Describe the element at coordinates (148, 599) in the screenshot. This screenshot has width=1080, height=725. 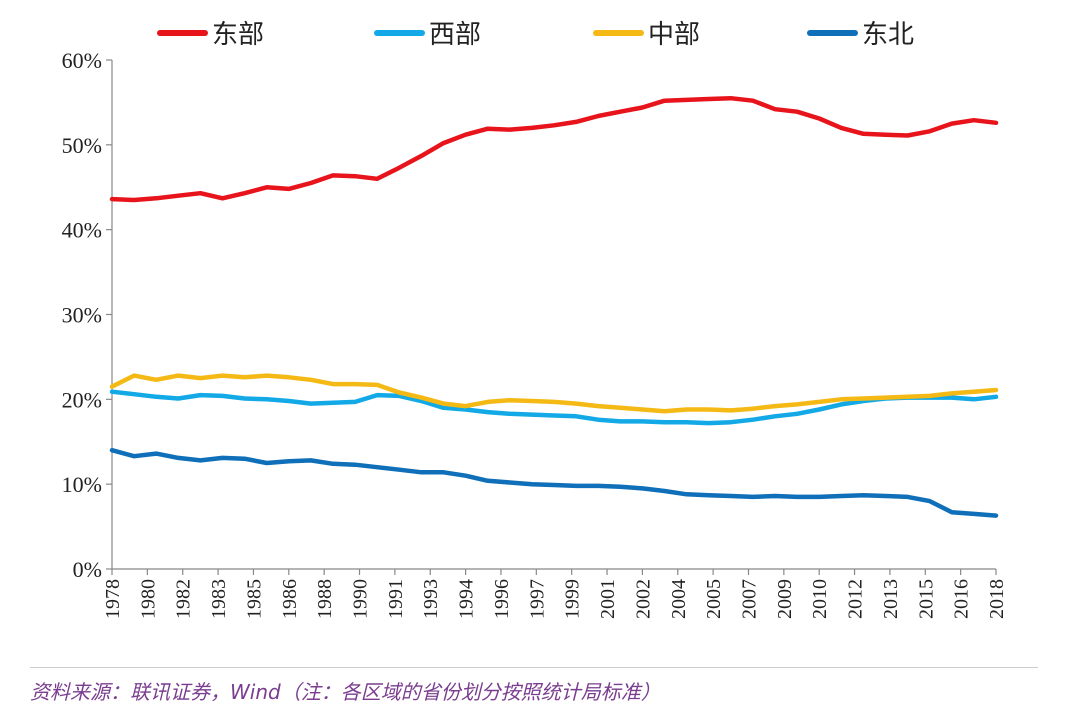
I see `x-tick-label: 1980` at that location.